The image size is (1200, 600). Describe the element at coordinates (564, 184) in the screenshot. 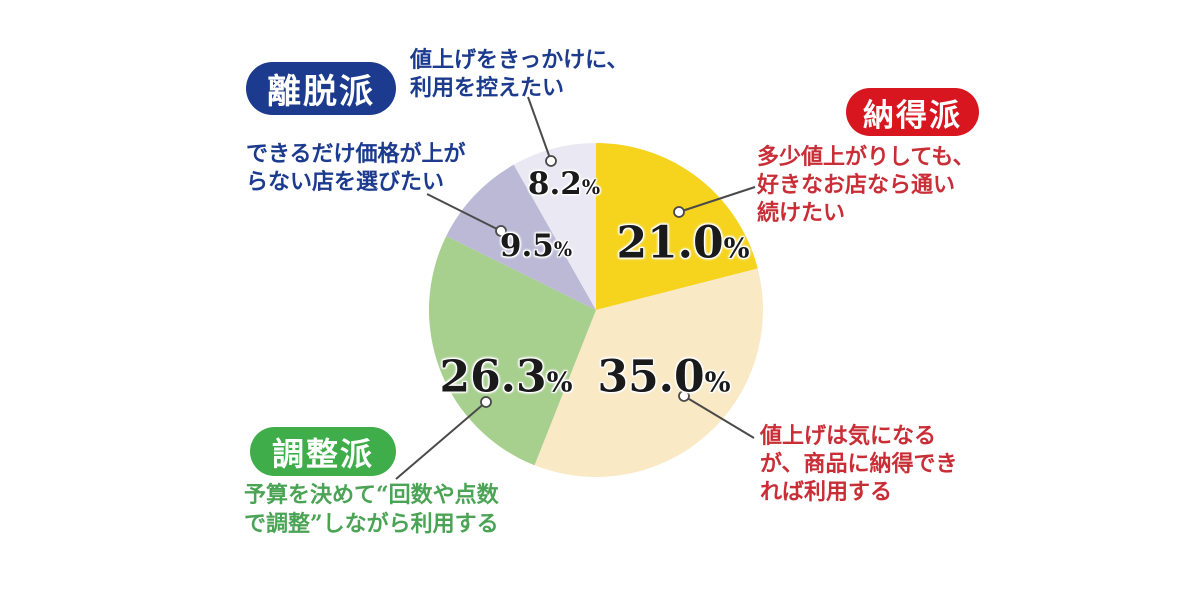

I see `slice-label-8: 8.2%` at that location.